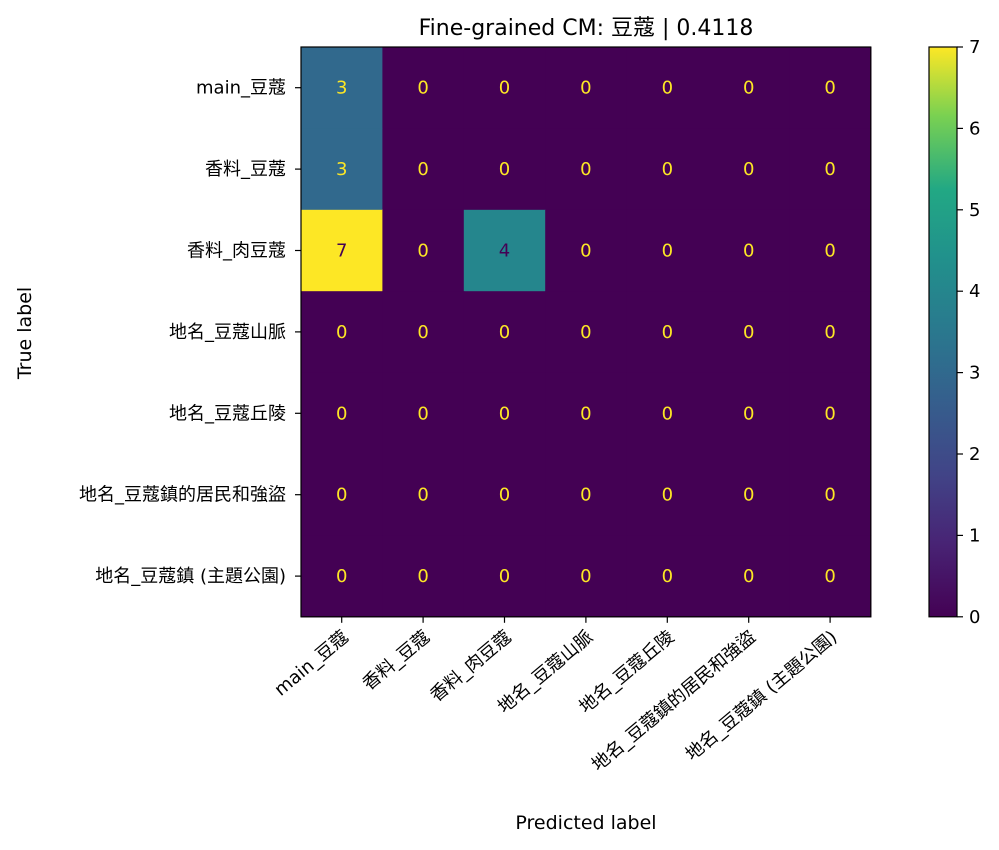 This screenshot has width=999, height=850. Describe the element at coordinates (227, 332) in the screenshot. I see `y-tick-label: 地名_豆蔻山脈` at that location.